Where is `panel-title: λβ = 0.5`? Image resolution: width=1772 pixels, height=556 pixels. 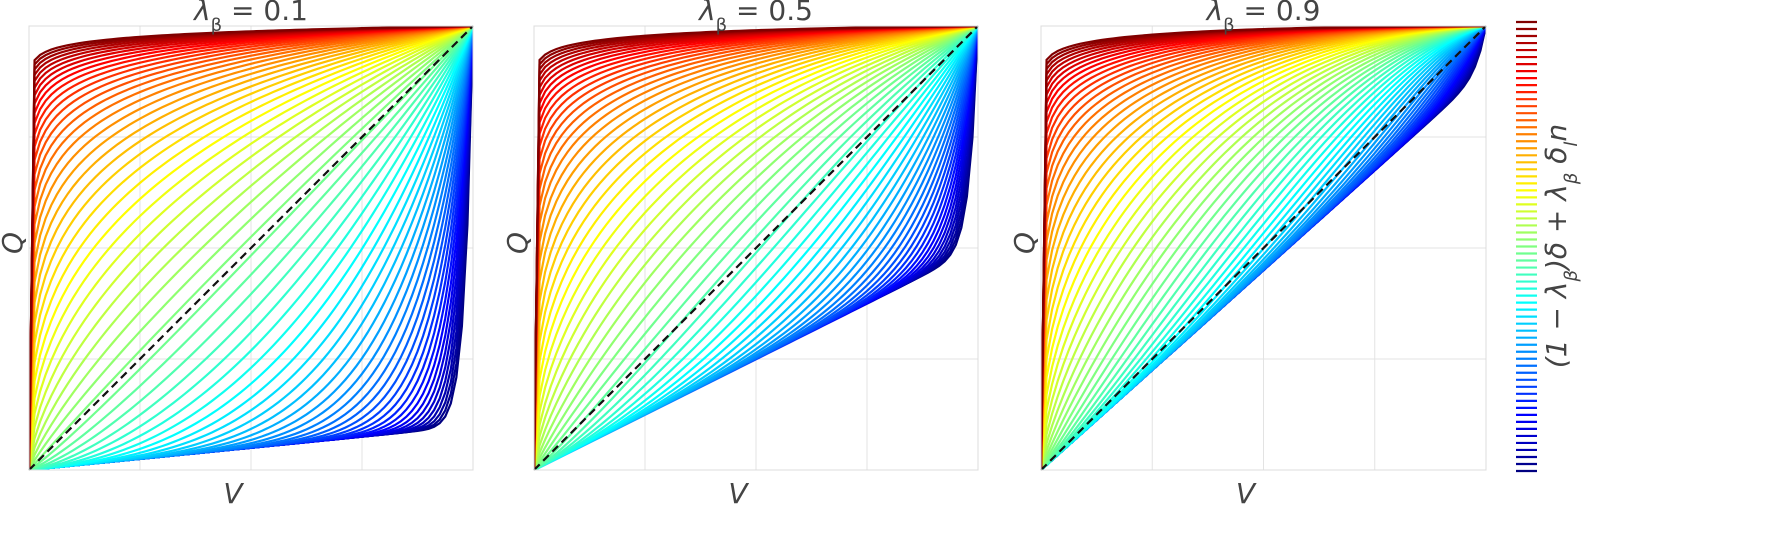 panel-title: λβ = 0.5 is located at coordinates (755, 18).